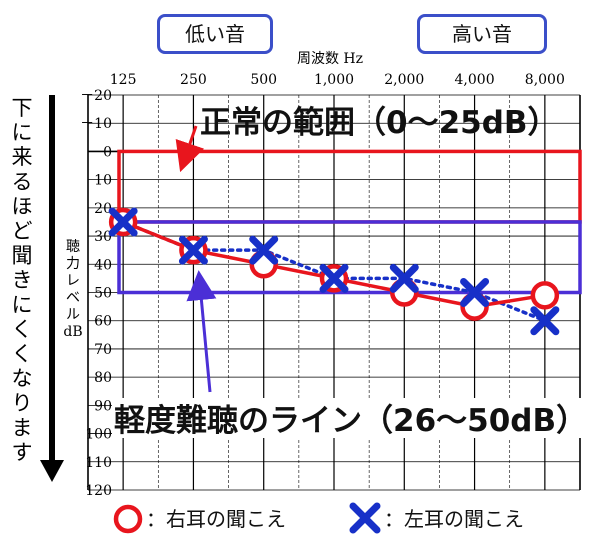  I want to click on normal-range-pointer, so click(190, 149).